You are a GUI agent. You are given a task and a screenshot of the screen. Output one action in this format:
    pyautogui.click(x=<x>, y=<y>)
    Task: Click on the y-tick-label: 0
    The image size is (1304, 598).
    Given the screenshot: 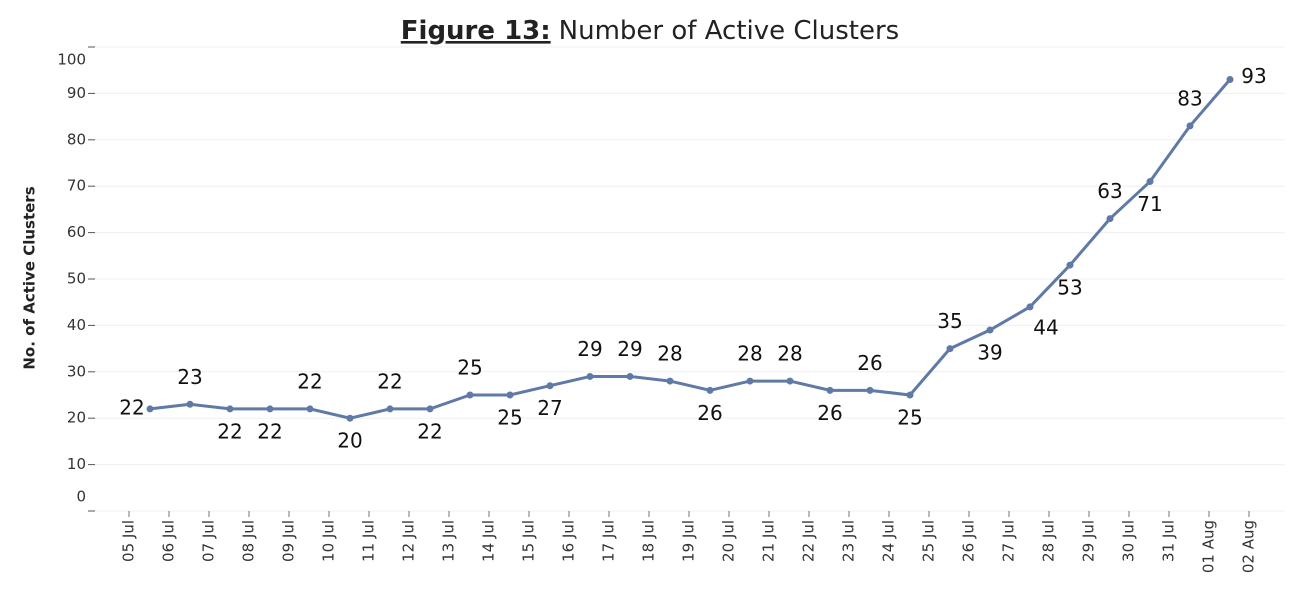 What is the action you would take?
    pyautogui.click(x=81, y=497)
    